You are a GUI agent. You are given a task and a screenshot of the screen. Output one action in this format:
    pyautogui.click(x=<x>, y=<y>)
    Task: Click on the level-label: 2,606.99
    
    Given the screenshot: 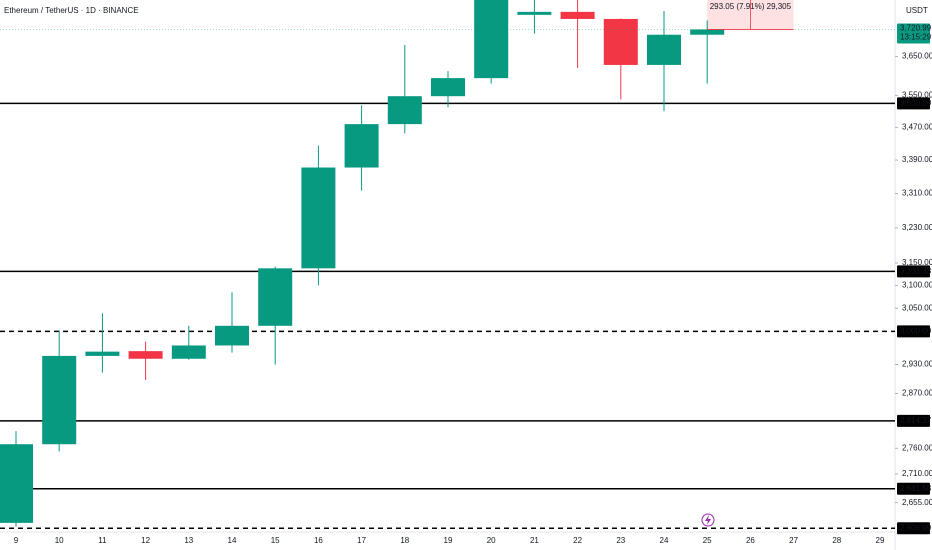 What is the action you would take?
    pyautogui.click(x=916, y=527)
    